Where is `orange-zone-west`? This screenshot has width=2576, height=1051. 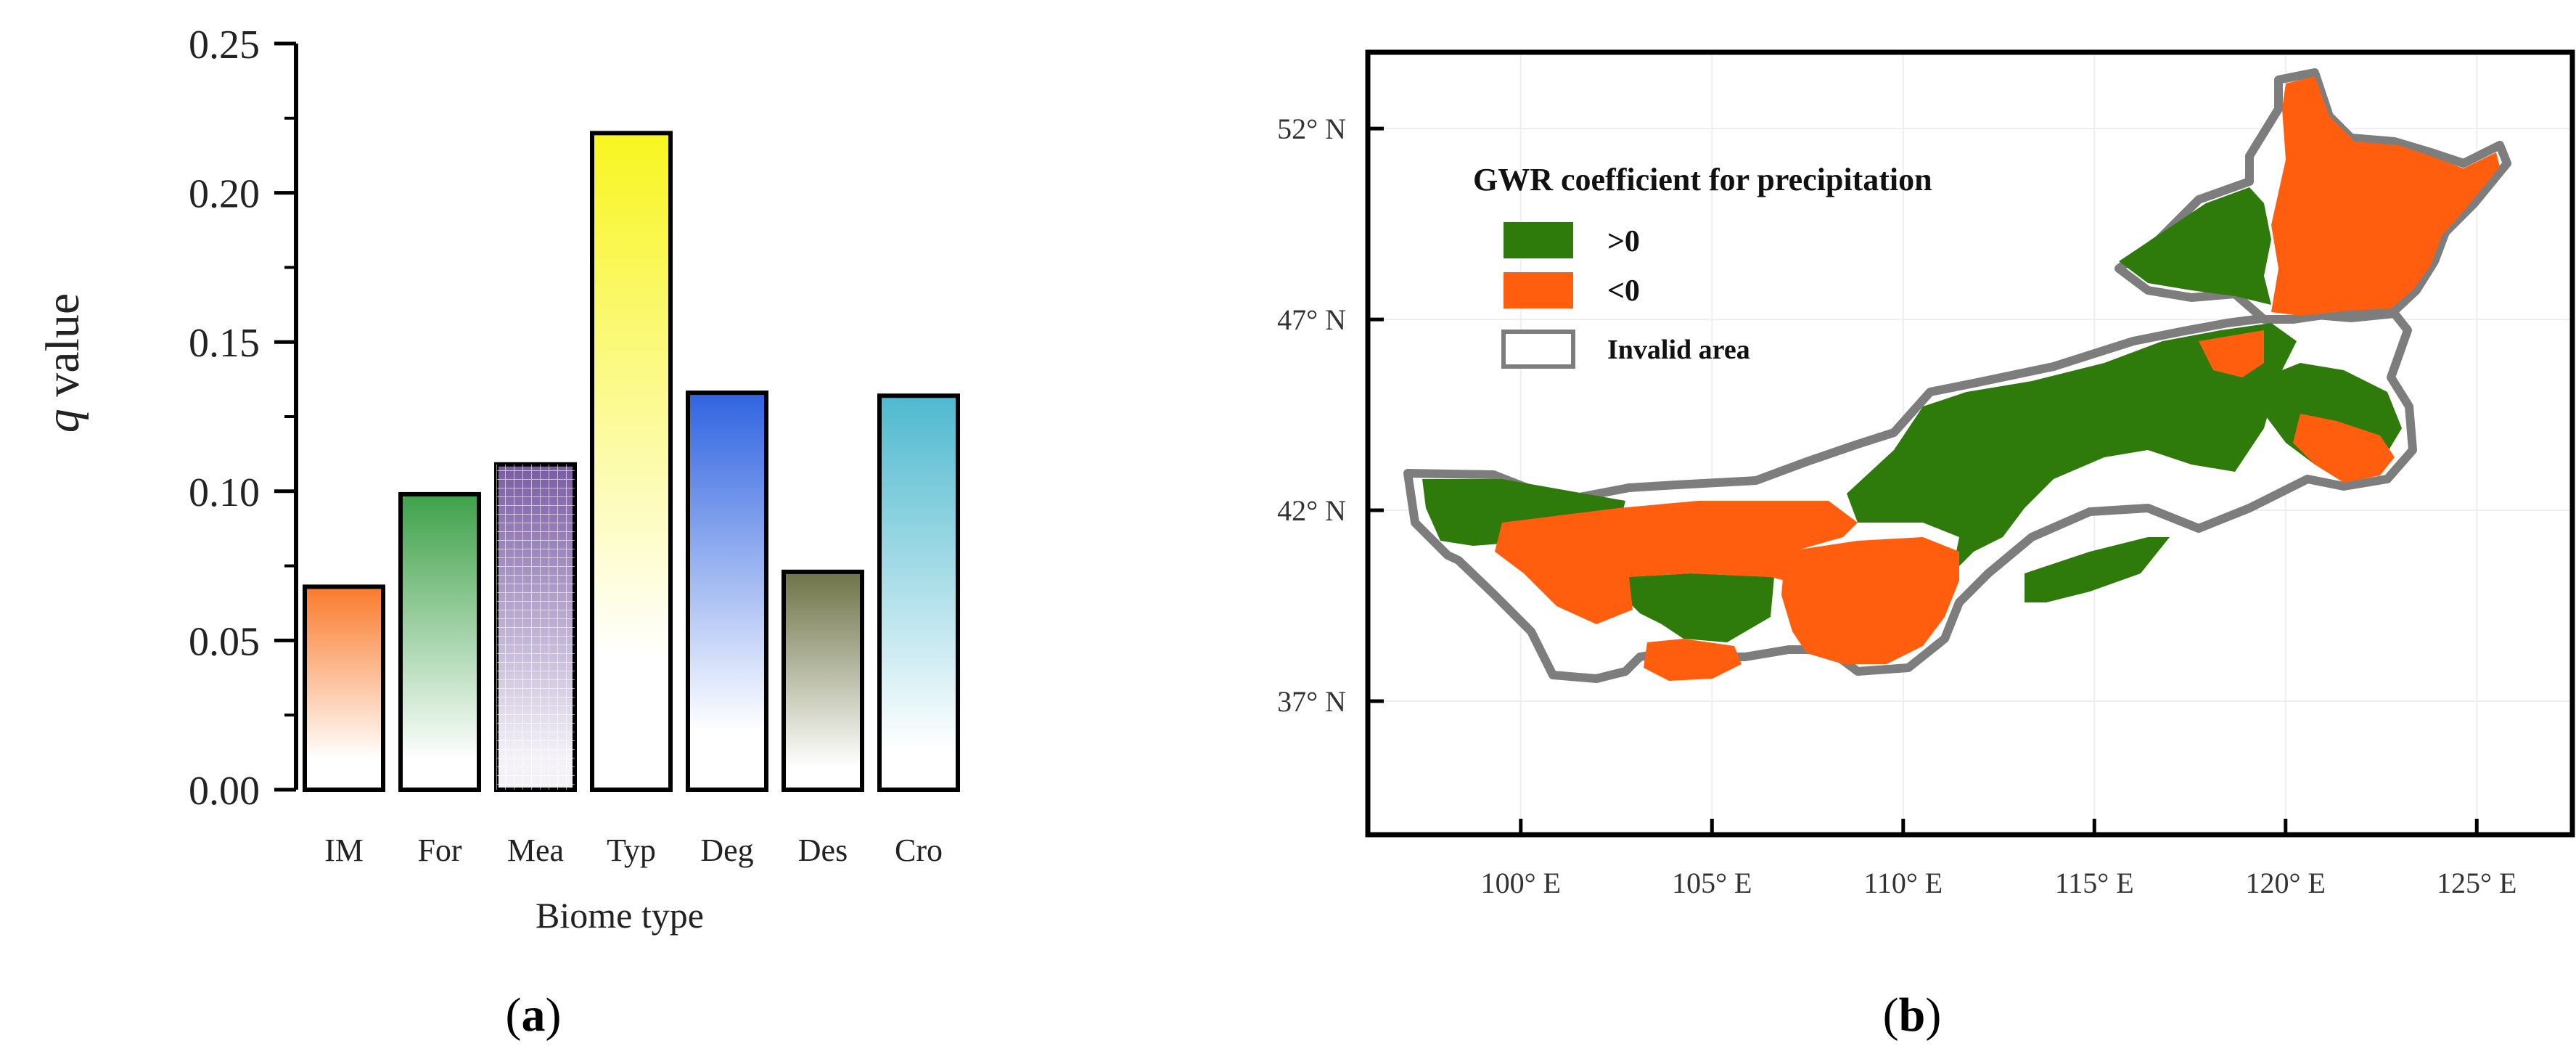 orange-zone-west is located at coordinates (1676, 562).